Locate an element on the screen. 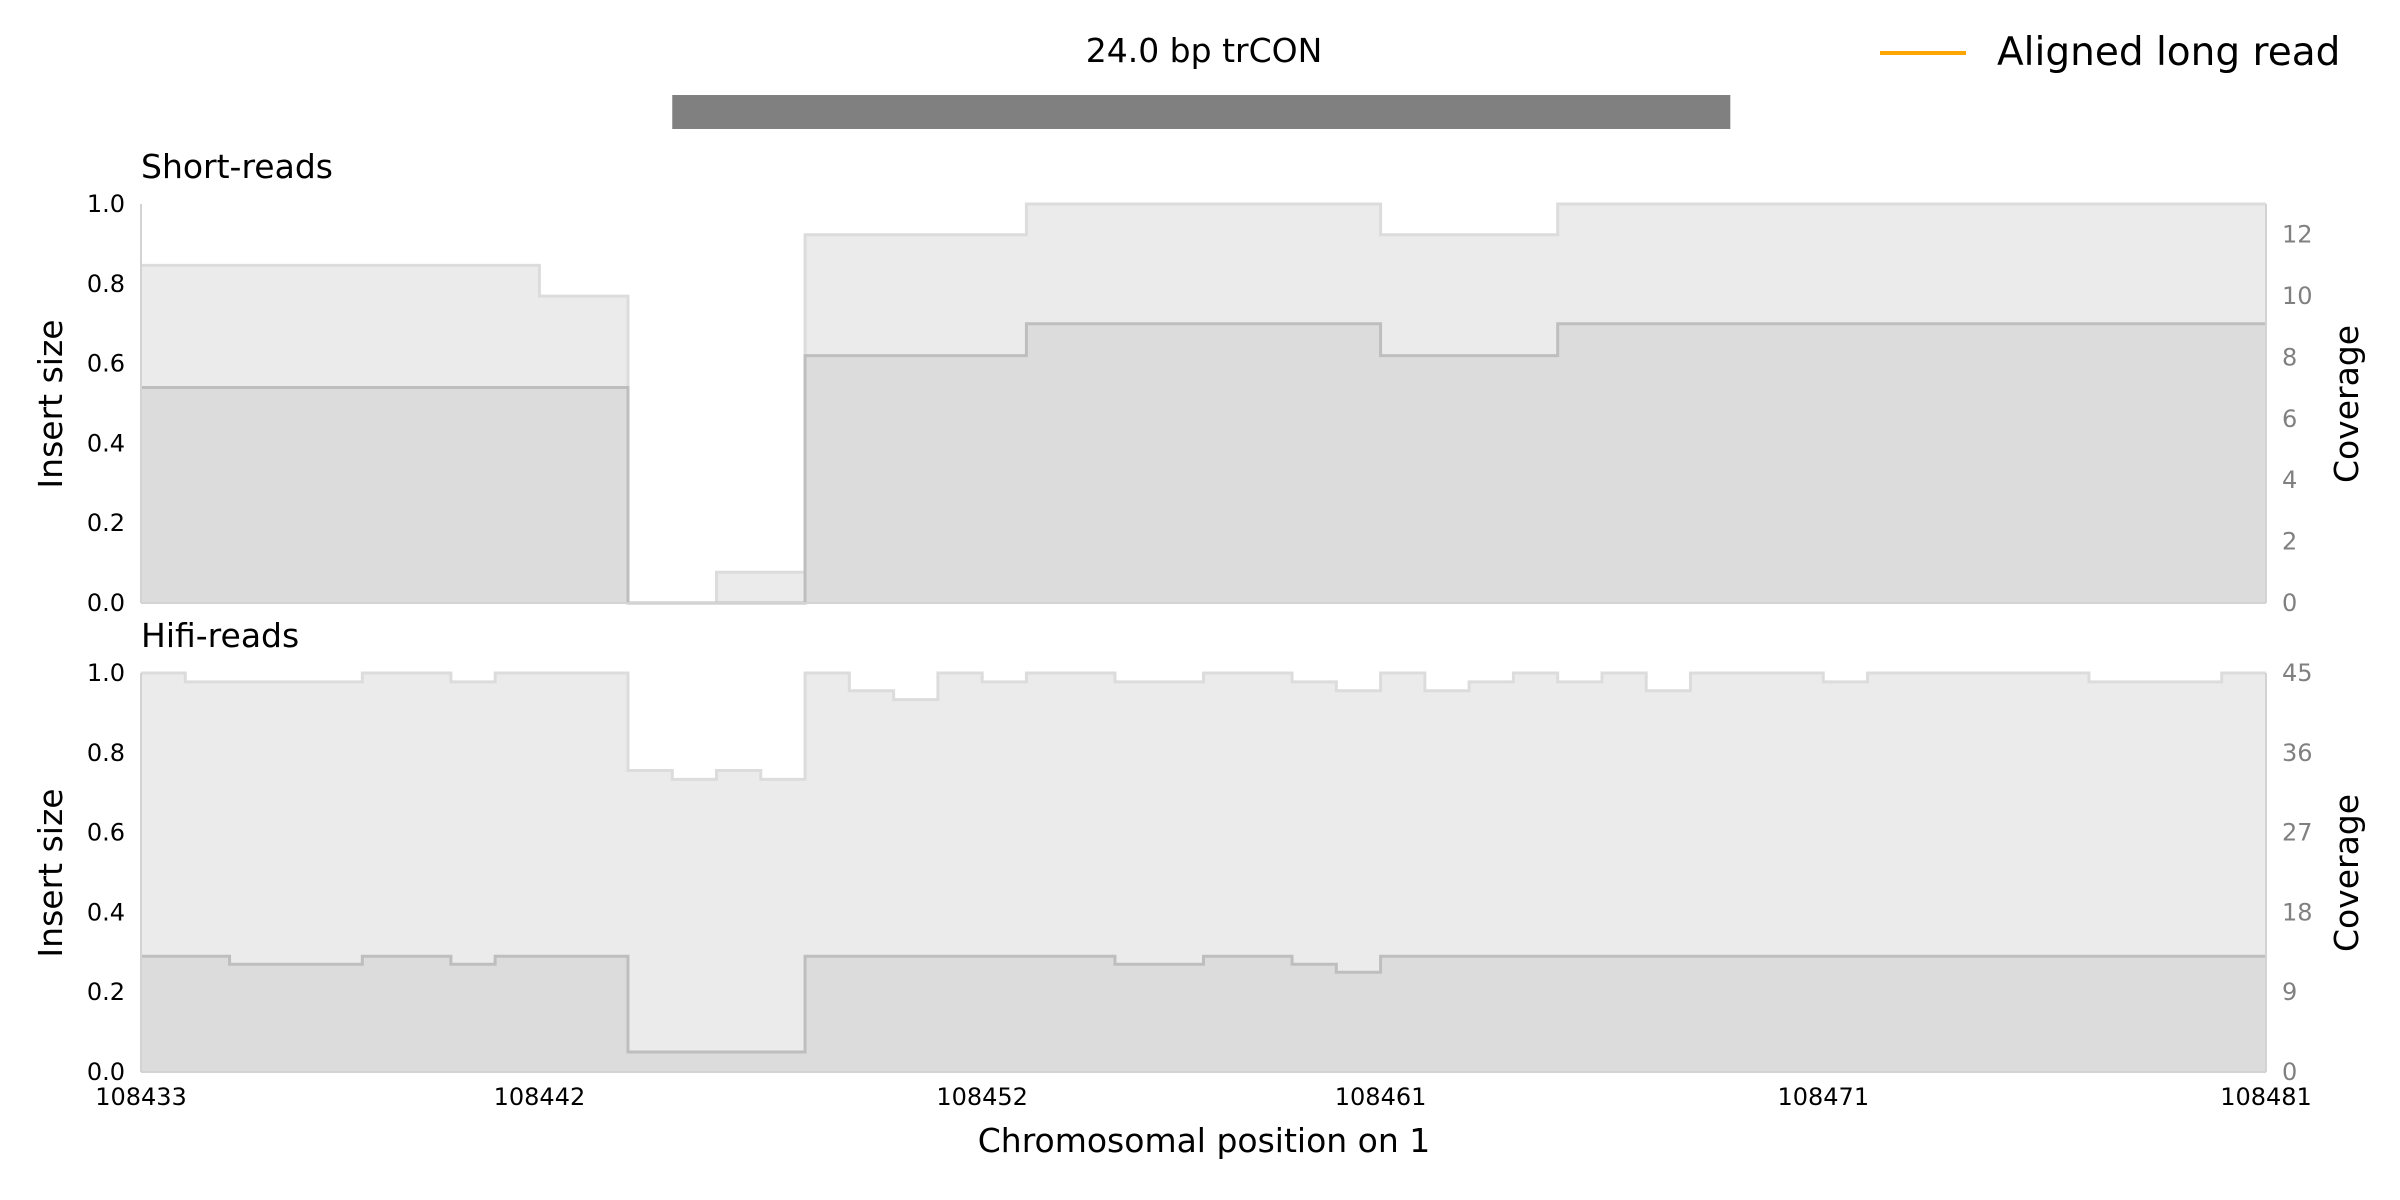 This screenshot has width=2400, height=1200. right-y-tick-label: 12 is located at coordinates (2297, 235).